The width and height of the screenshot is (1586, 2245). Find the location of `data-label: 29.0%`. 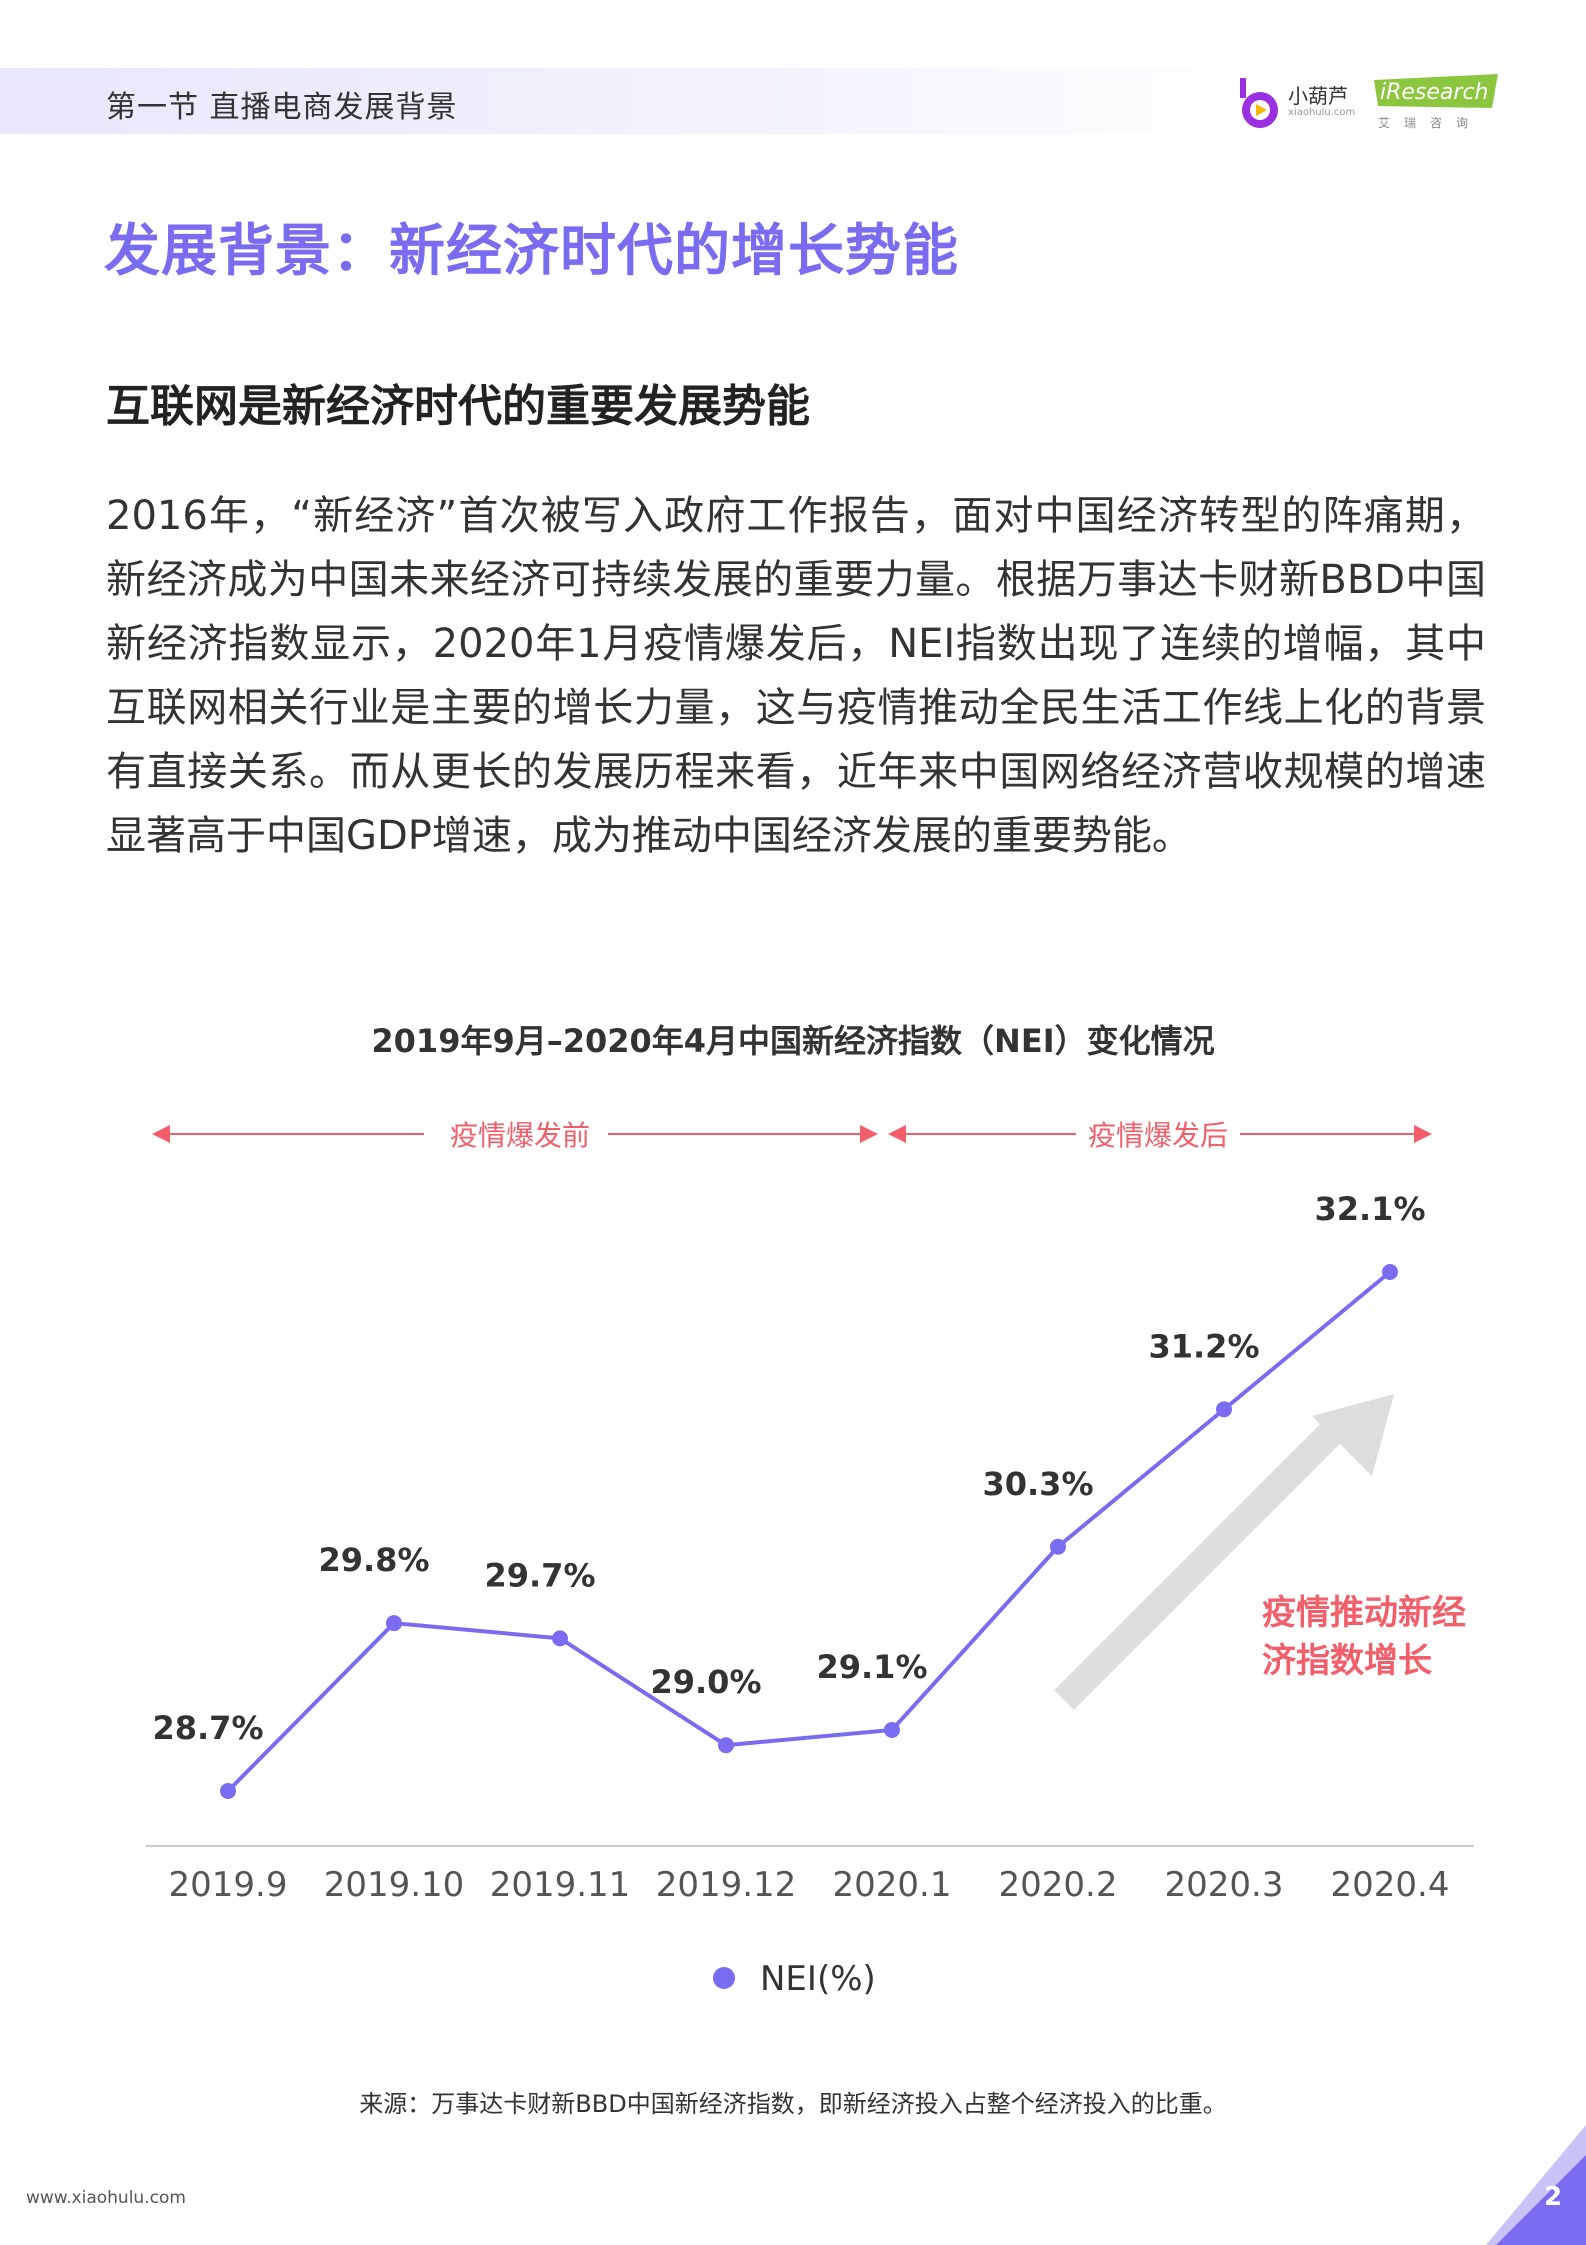

data-label: 29.0% is located at coordinates (705, 1682).